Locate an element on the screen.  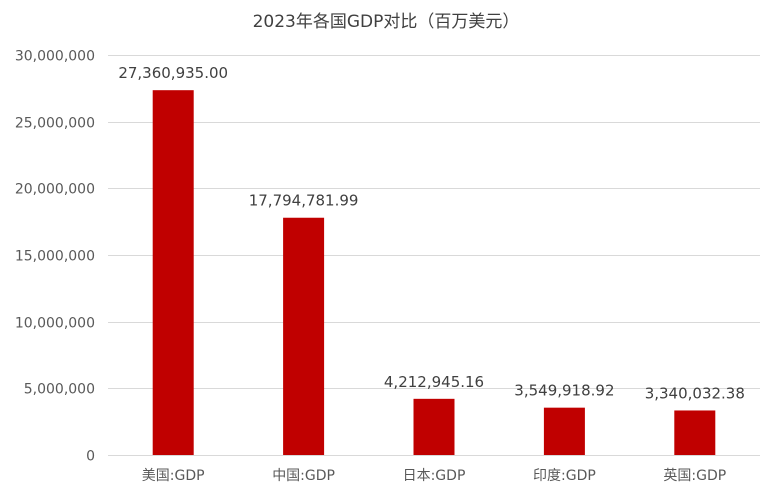
data-label: 3,340,032.38 is located at coordinates (695, 393).